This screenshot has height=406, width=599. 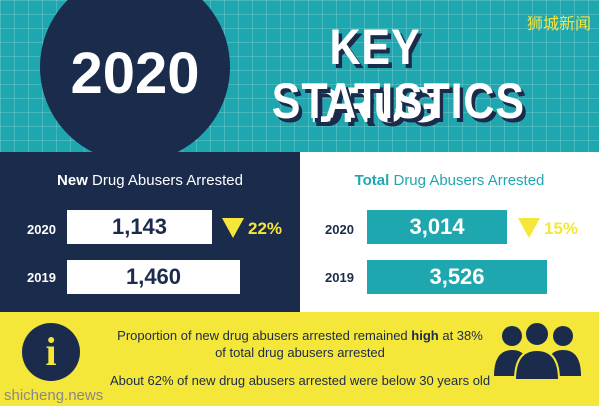 I want to click on year-circle, so click(x=135, y=81).